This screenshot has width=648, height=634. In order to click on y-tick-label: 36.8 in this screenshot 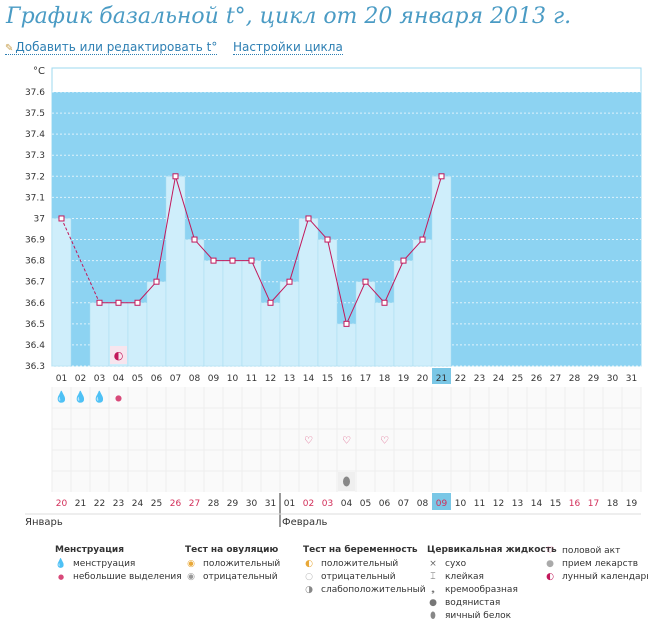, I will do `click(35, 262)`.